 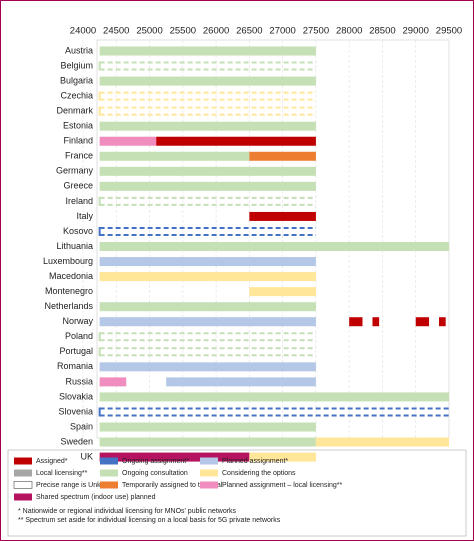 I want to click on x-tick-label: 29000, so click(x=416, y=31).